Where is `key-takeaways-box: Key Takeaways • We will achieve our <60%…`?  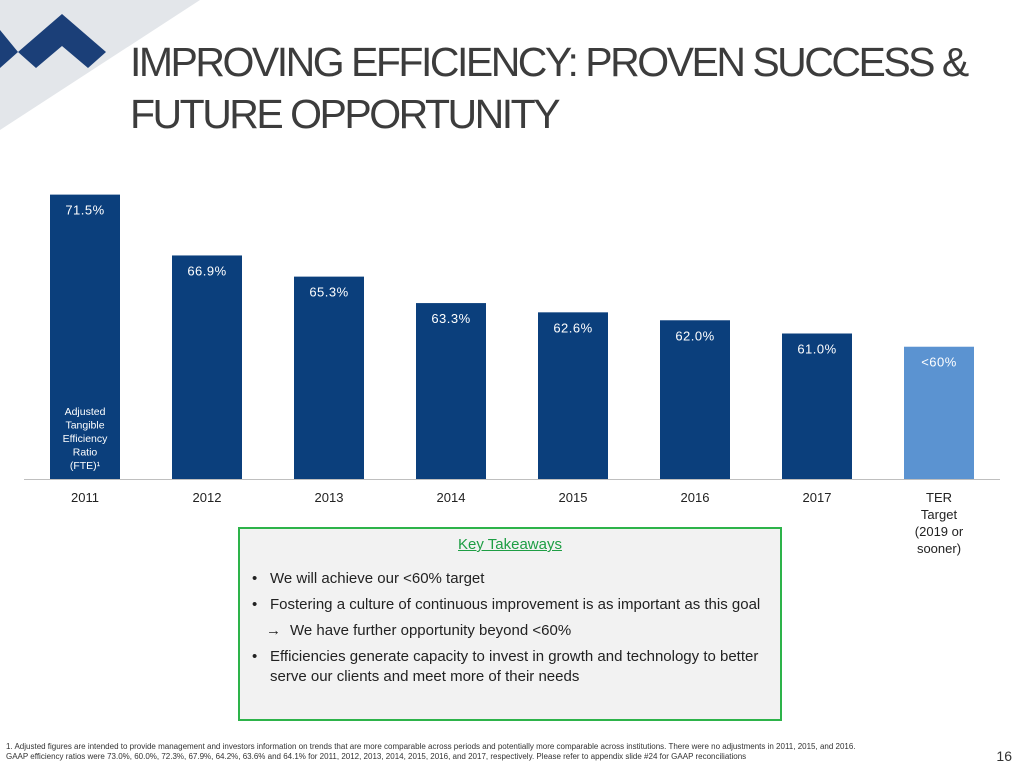 key-takeaways-box: Key Takeaways • We will achieve our <60%… is located at coordinates (510, 624).